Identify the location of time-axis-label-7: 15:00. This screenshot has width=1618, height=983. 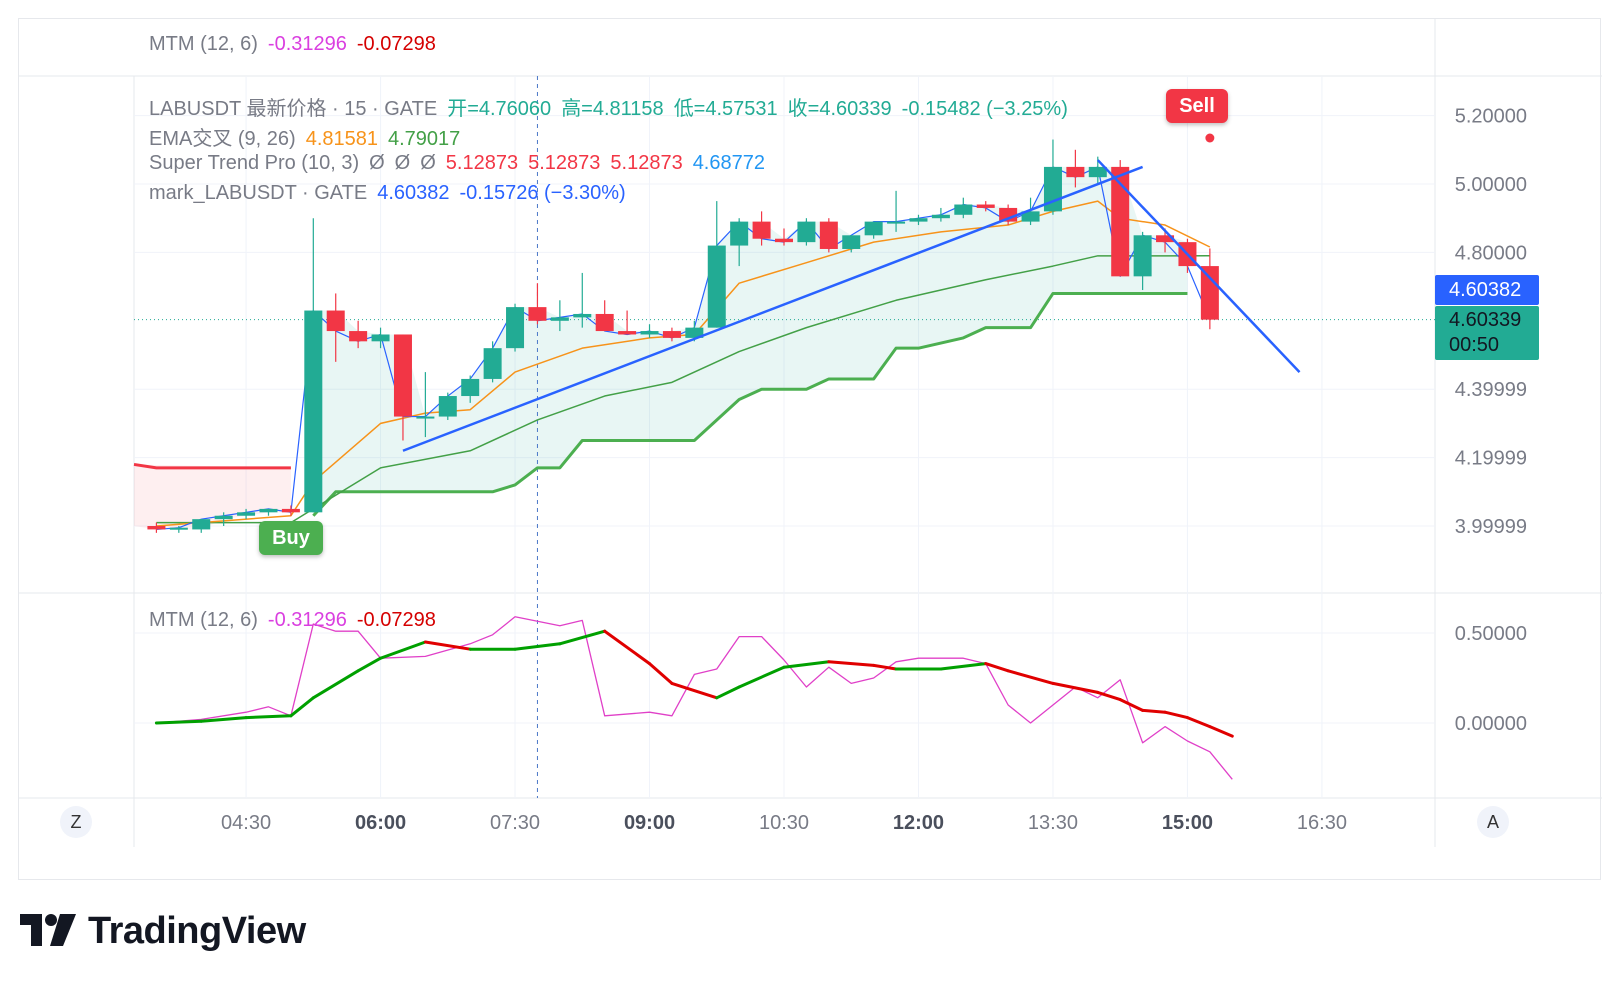
(1187, 823).